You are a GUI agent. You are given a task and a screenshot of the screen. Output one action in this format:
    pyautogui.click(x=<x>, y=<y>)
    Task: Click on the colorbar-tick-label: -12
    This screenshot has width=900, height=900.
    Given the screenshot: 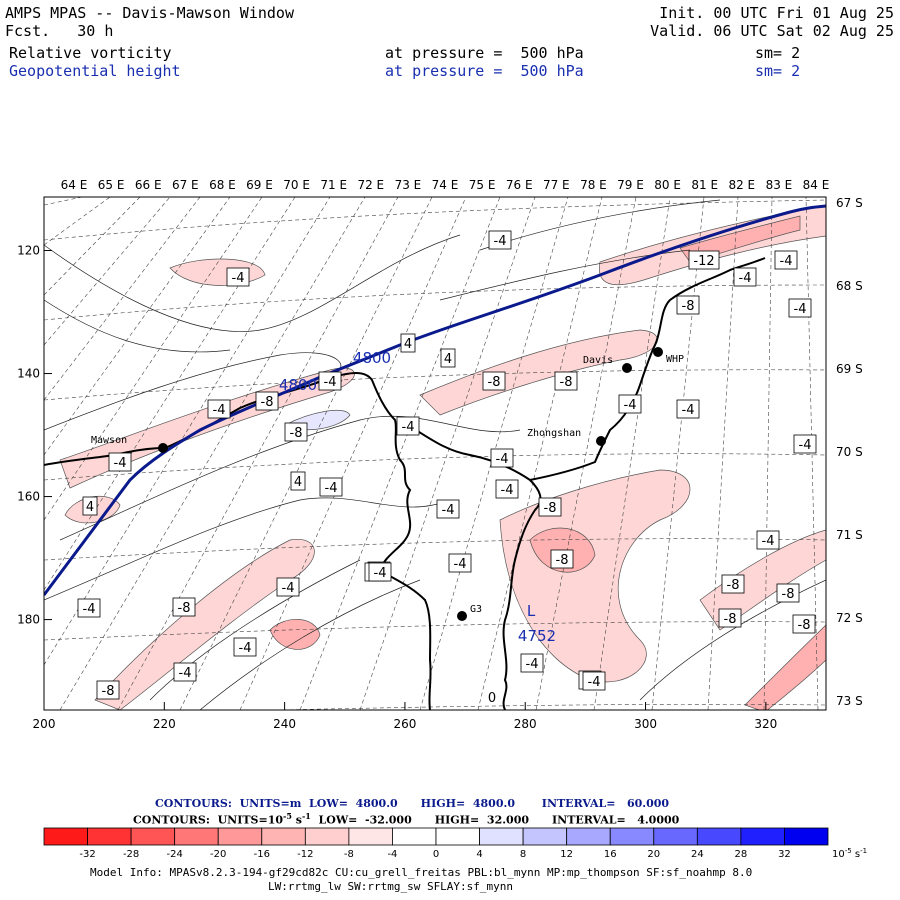 What is the action you would take?
    pyautogui.click(x=305, y=854)
    